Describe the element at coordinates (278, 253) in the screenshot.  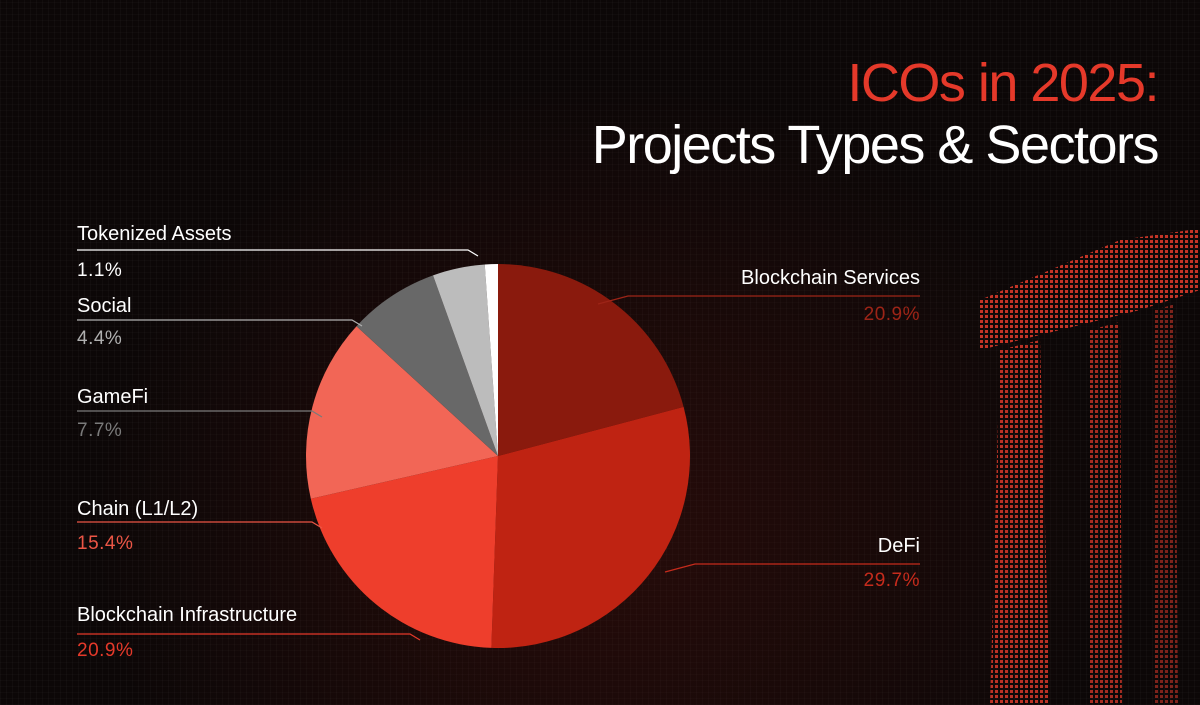
I see `leader-line-tokenized-assets` at that location.